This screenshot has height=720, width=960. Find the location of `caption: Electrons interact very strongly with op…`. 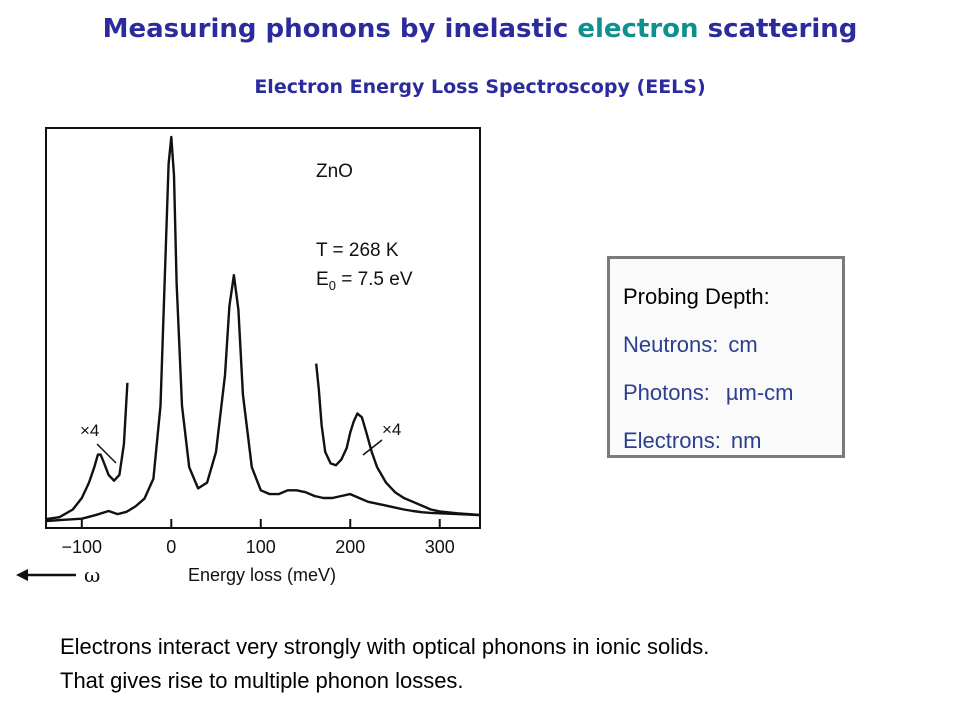

caption: Electrons interact very strongly with op… is located at coordinates (384, 664).